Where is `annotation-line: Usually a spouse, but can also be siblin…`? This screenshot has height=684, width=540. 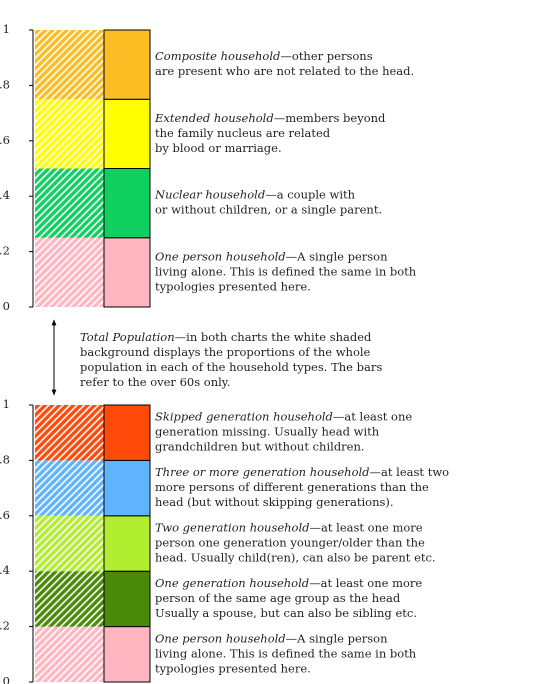
annotation-line: Usually a spouse, but can also be siblin… is located at coordinates (286, 613).